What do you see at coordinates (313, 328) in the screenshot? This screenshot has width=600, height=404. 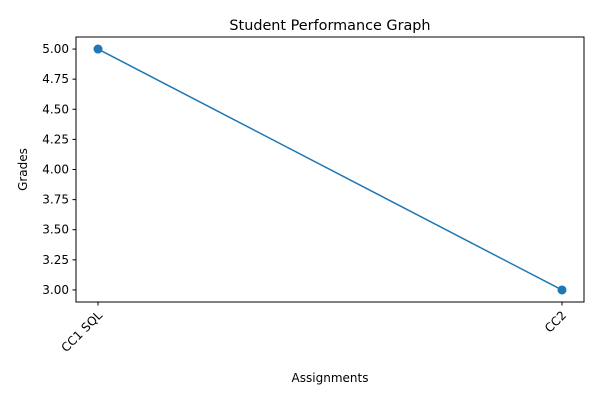 I see `x-axis-ticks: CC1 SQL CC2` at bounding box center [313, 328].